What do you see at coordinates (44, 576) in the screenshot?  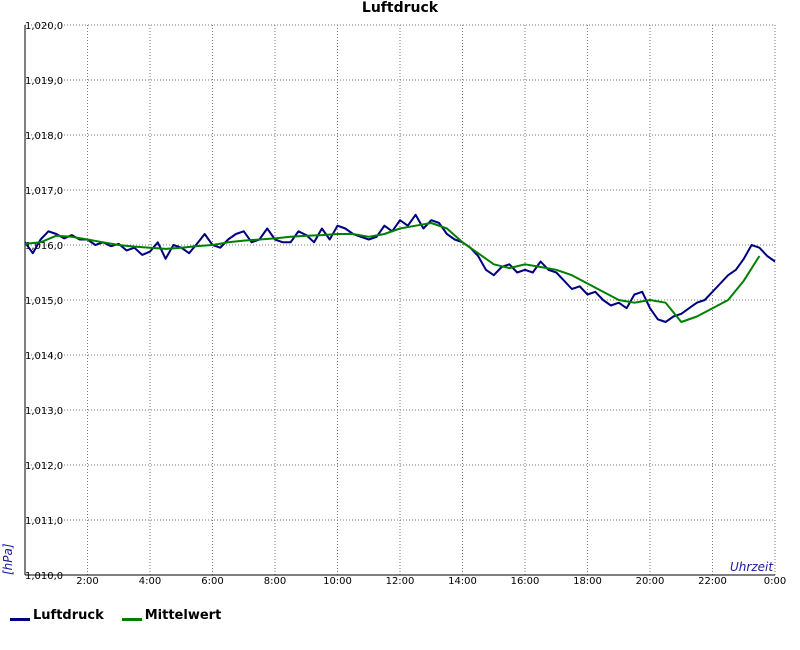 I see `y-tick-label: 1,010,0` at bounding box center [44, 576].